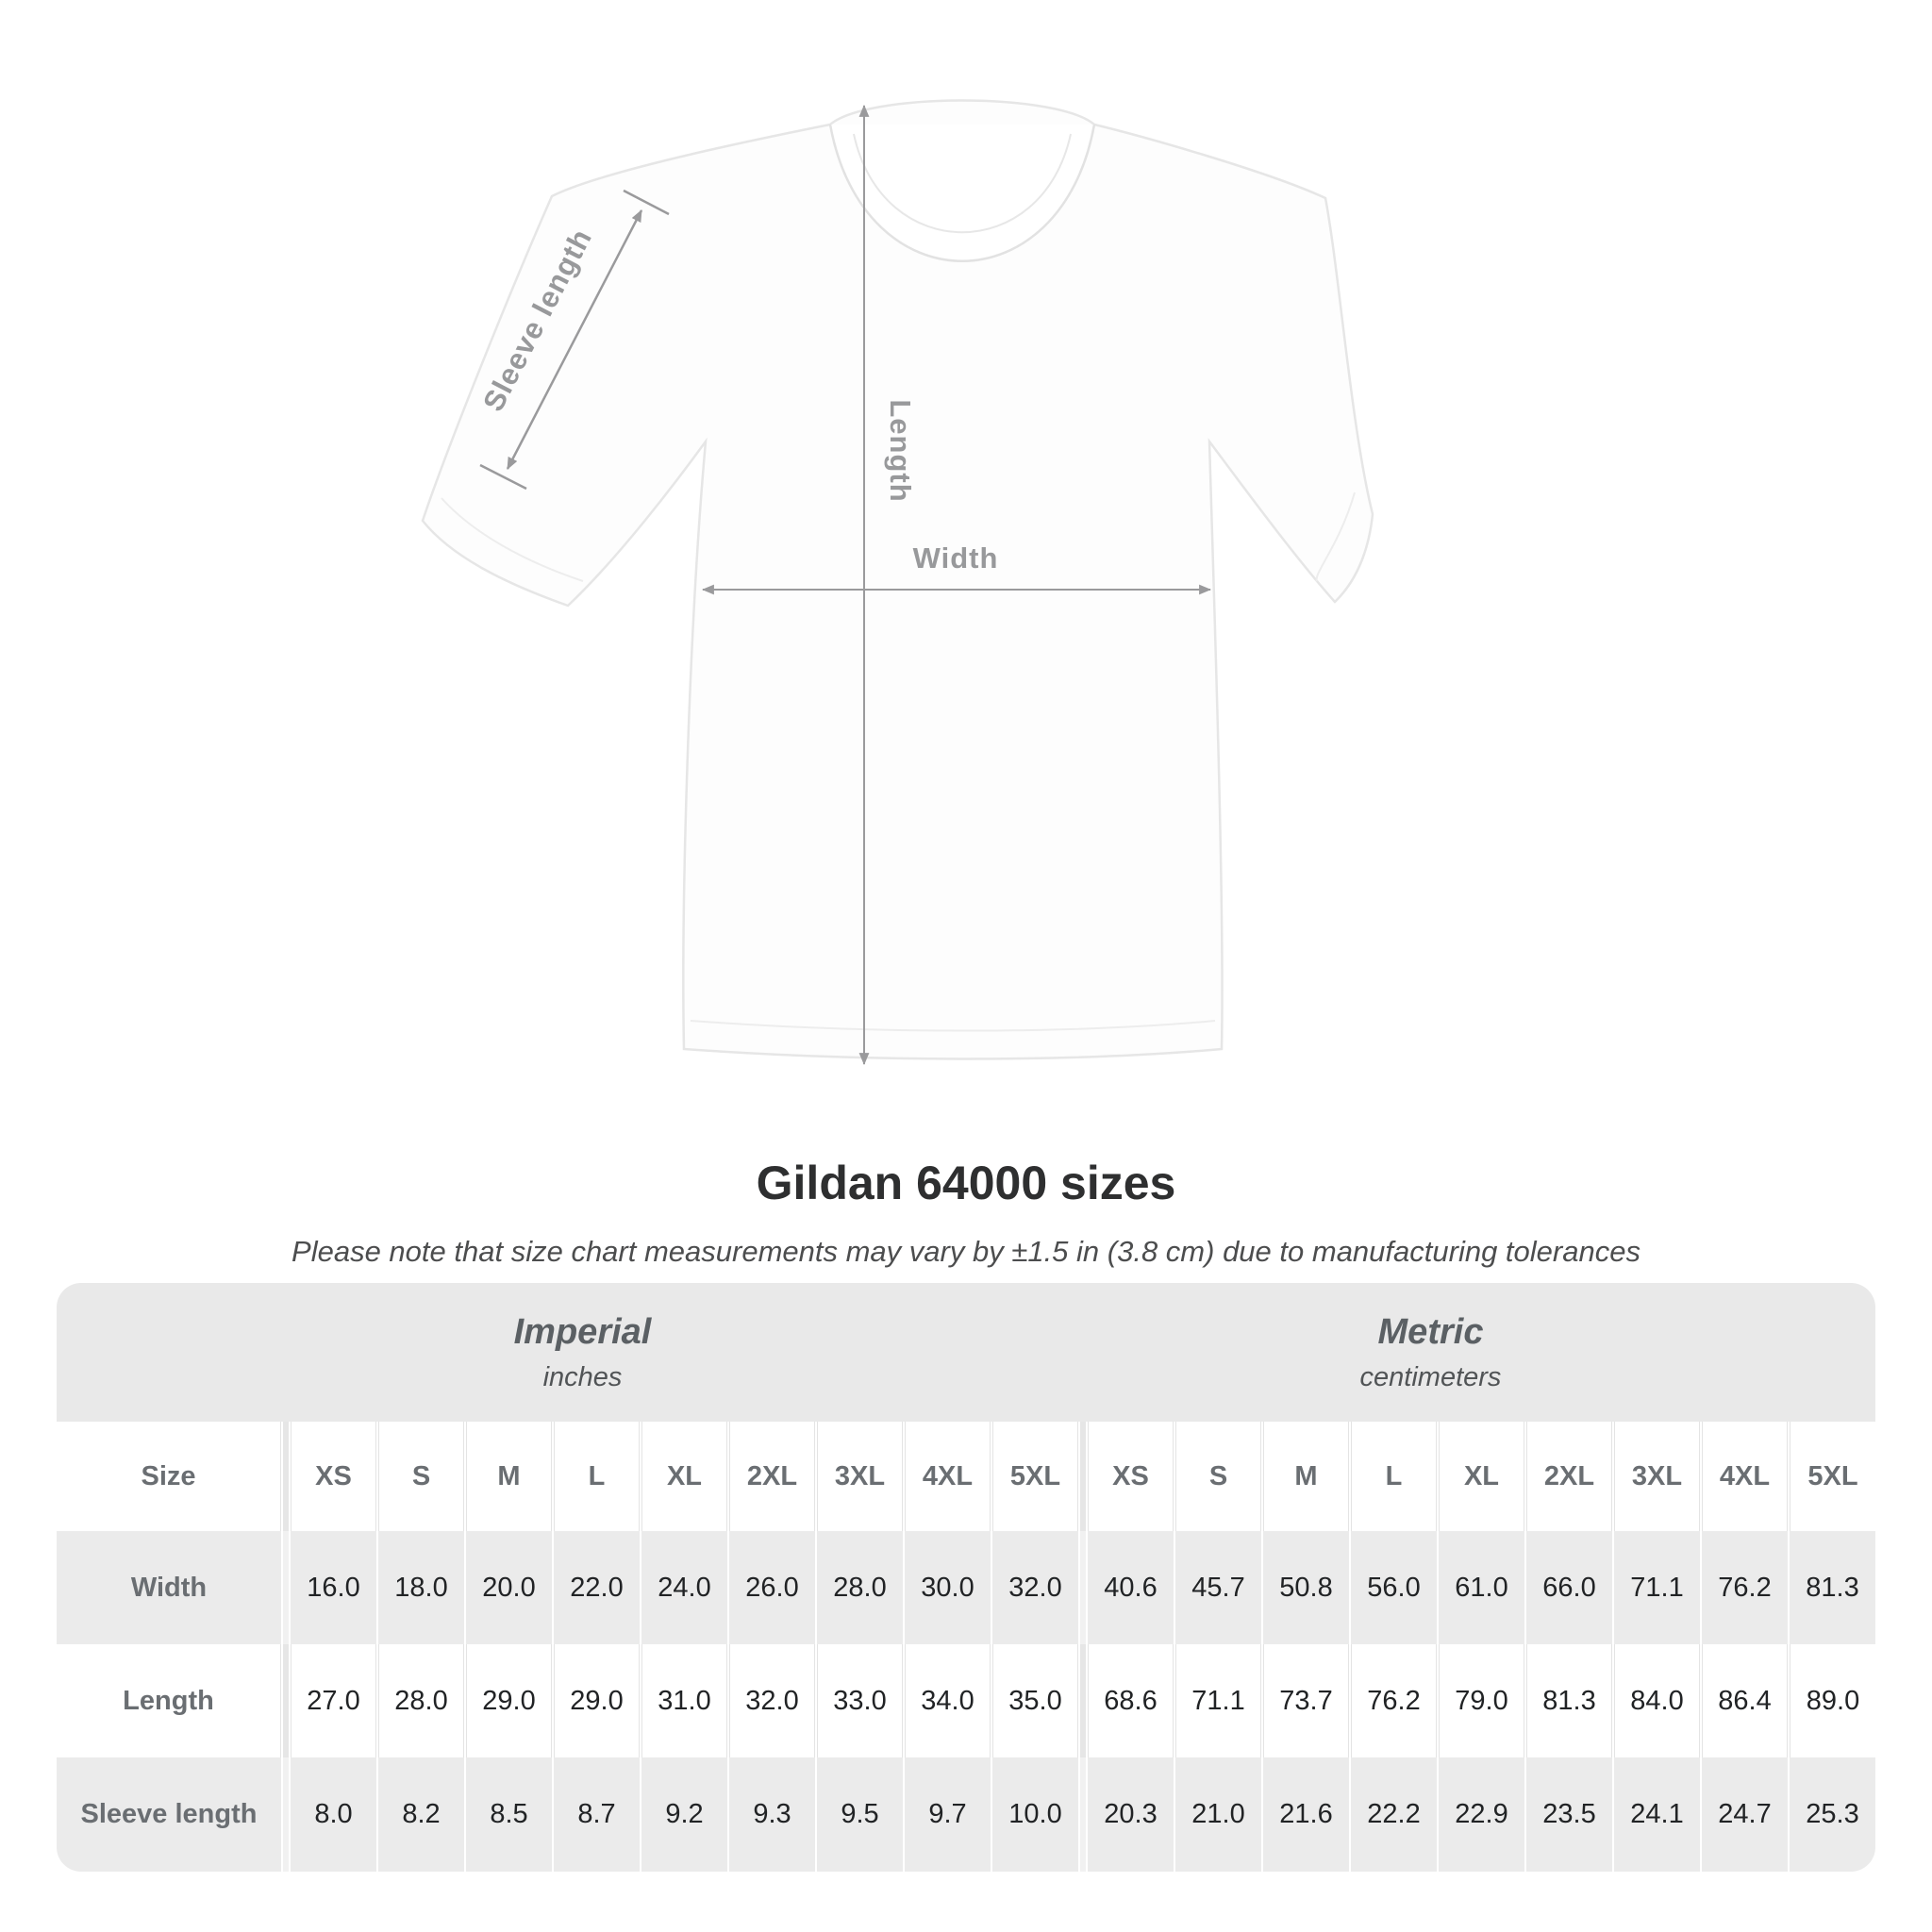 The height and width of the screenshot is (1932, 1932). What do you see at coordinates (1430, 1331) in the screenshot?
I see `metric-label: Metric` at bounding box center [1430, 1331].